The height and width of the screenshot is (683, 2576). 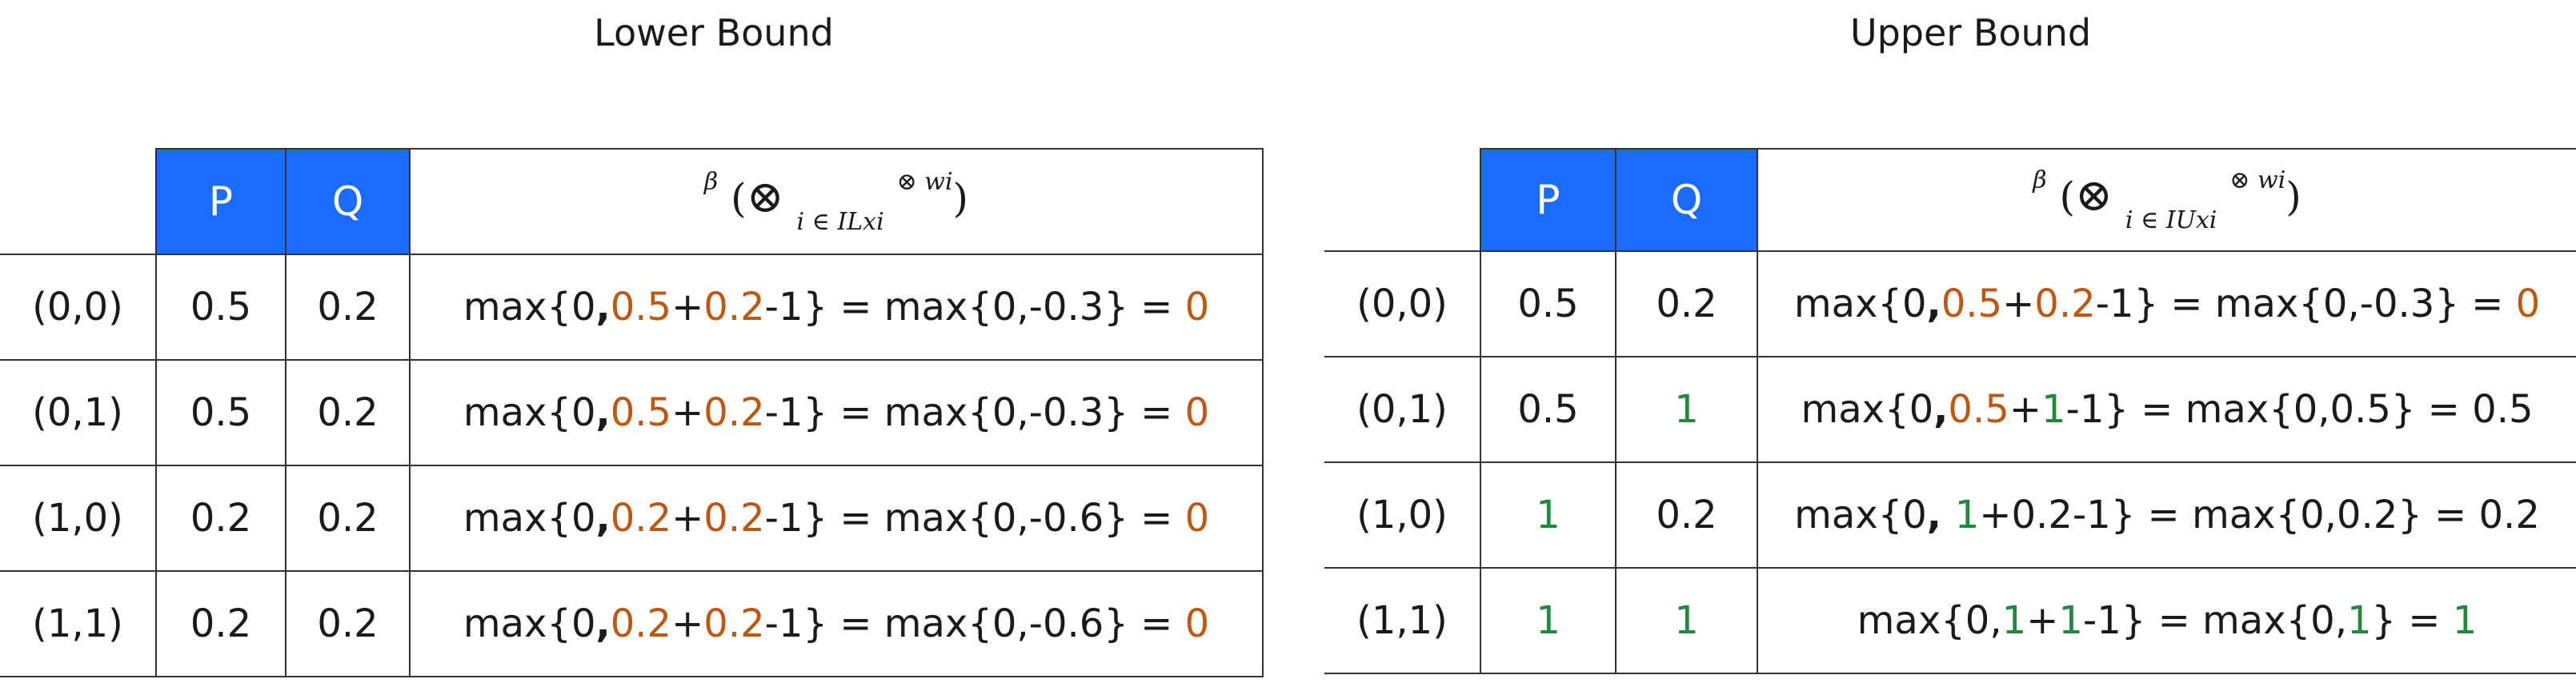 I want to click on header-row: P Q β (⊗ i ∈ ILxi ⊗ wi), so click(x=632, y=201).